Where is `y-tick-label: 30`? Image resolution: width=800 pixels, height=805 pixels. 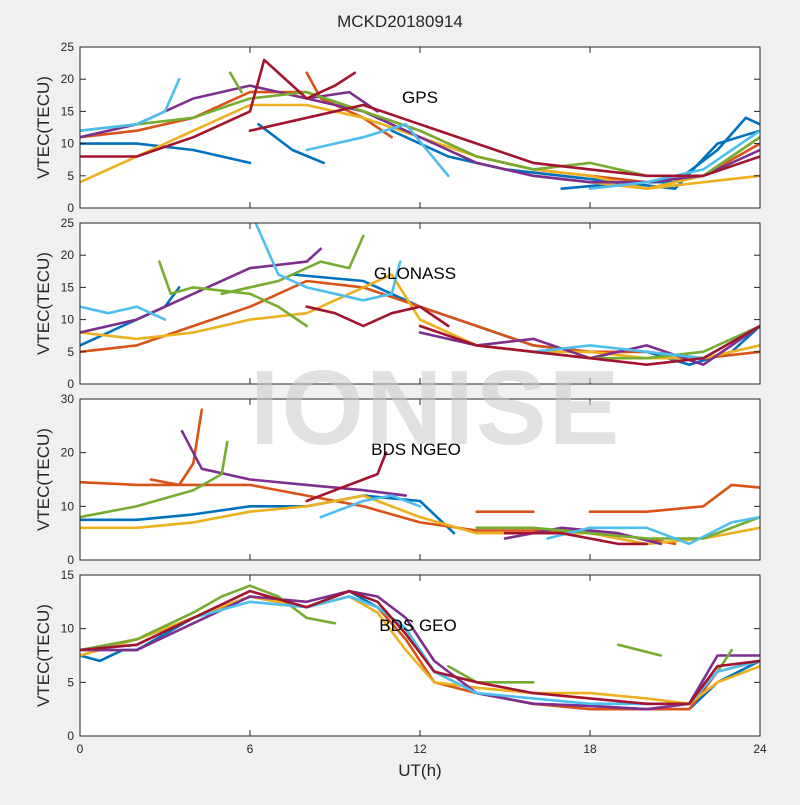 y-tick-label: 30 is located at coordinates (68, 399).